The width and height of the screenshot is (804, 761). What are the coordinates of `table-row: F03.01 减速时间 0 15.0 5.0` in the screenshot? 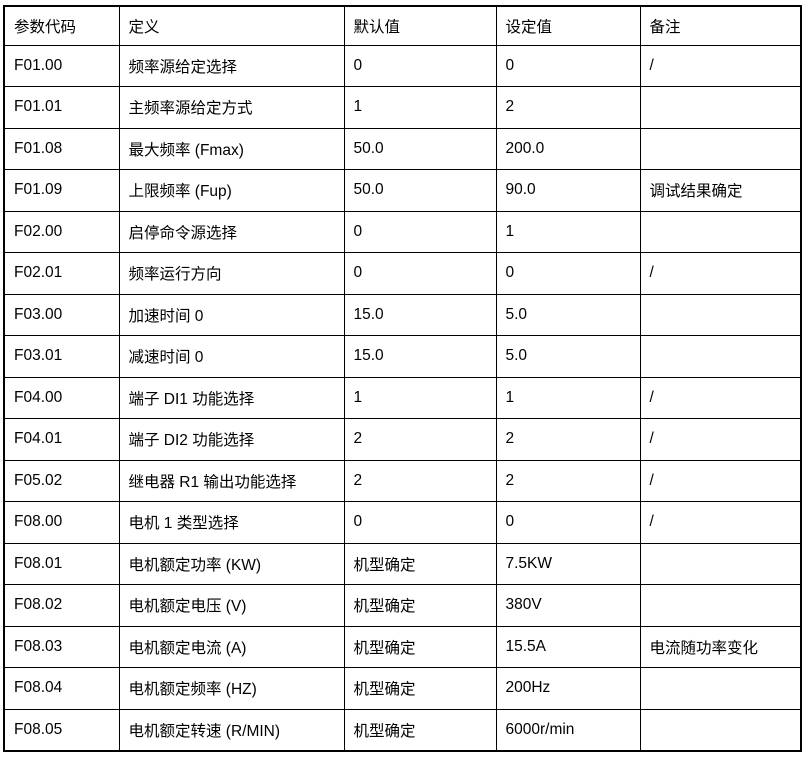 It's located at (402, 356).